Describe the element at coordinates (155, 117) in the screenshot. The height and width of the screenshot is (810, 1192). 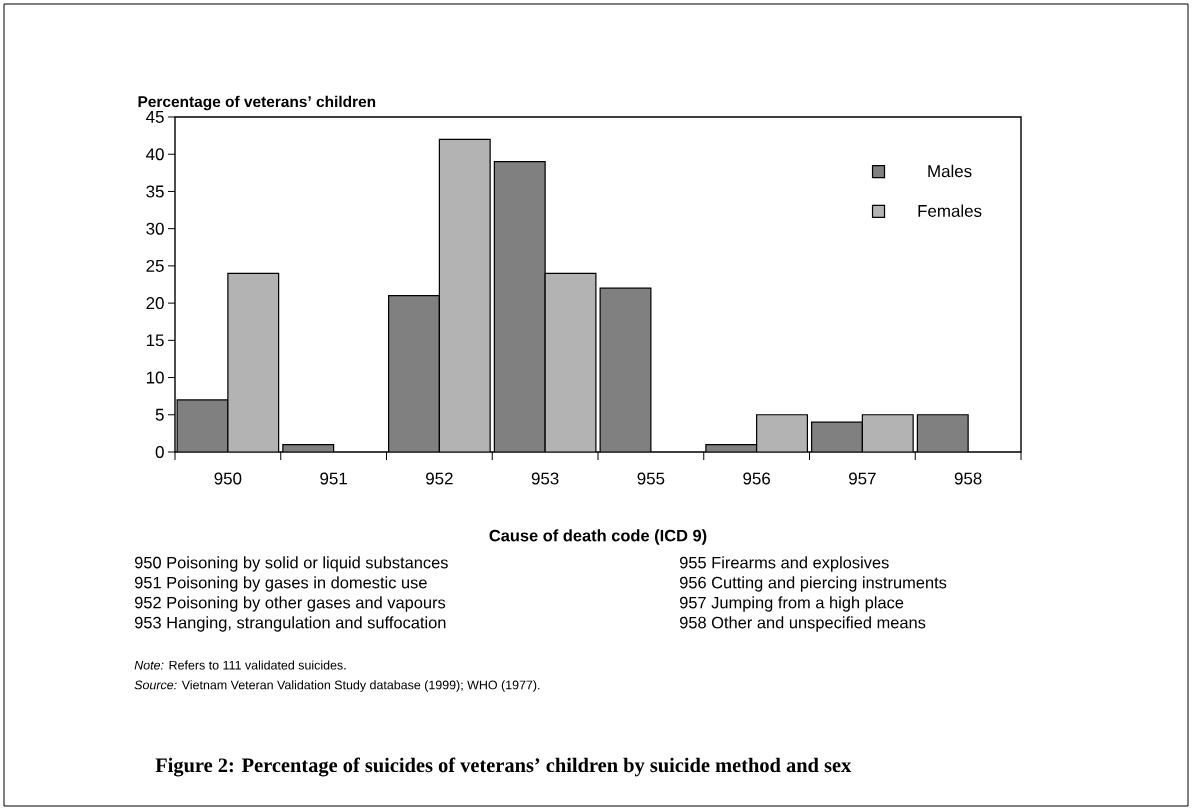
I see `y-tick-label: 45` at that location.